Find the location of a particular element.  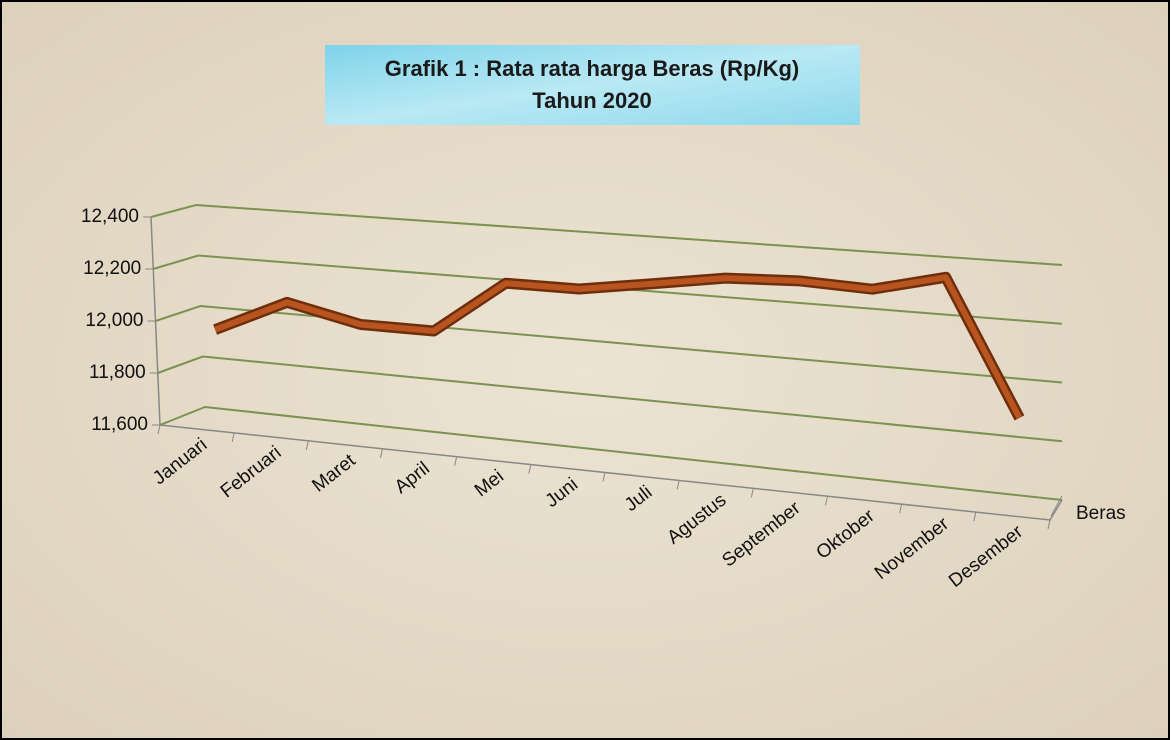

legend-label: Beras is located at coordinates (1101, 513).